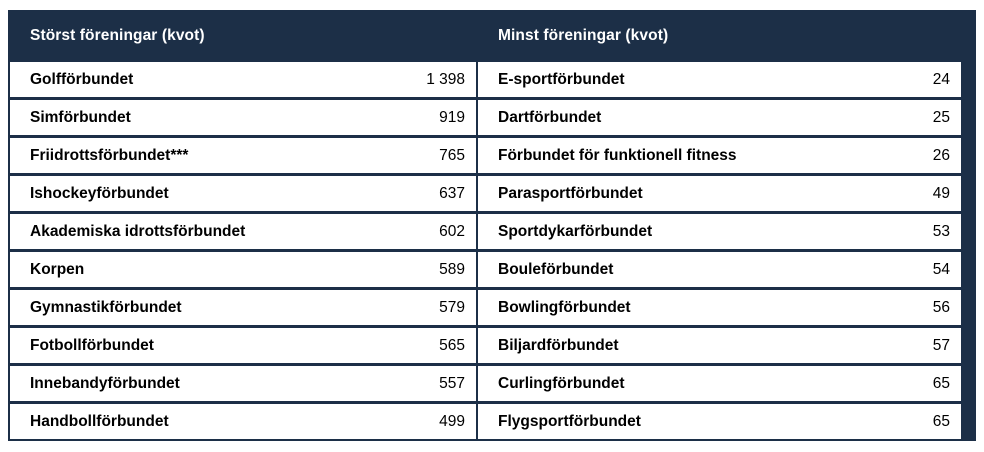 Image resolution: width=984 pixels, height=452 pixels. Describe the element at coordinates (719, 117) in the screenshot. I see `right-row-cell: Dartförbundet 25` at that location.